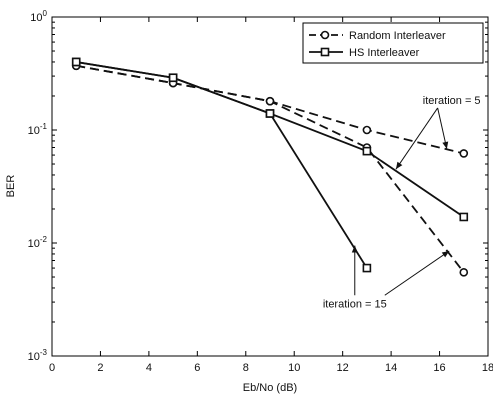 This screenshot has height=397, width=493. What do you see at coordinates (100, 368) in the screenshot?
I see `x-tick-label: 2` at bounding box center [100, 368].